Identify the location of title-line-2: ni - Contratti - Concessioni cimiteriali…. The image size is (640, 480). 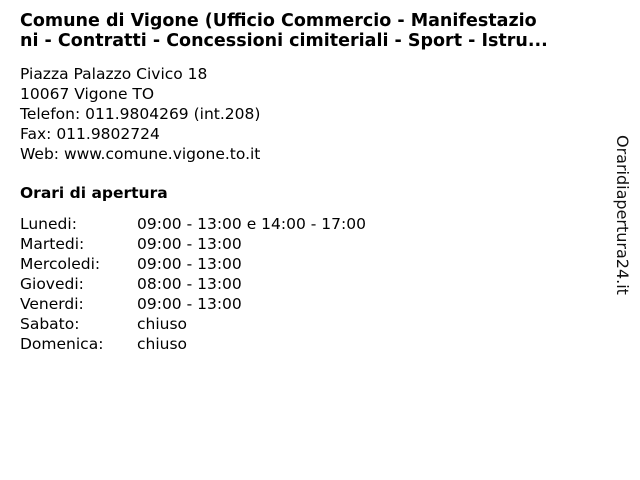
(284, 41).